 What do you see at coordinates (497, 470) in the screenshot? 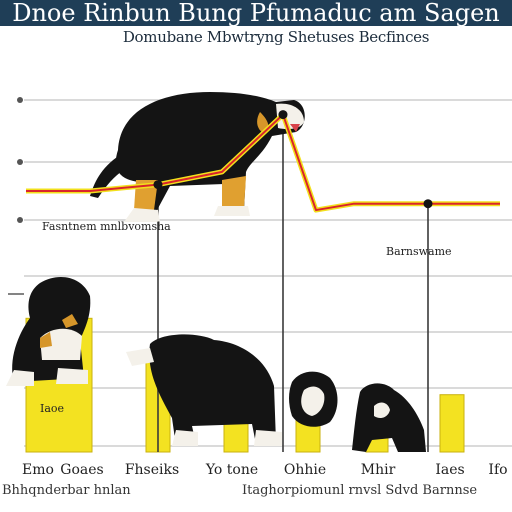
I see `x-tick-label: Ifo` at bounding box center [497, 470].